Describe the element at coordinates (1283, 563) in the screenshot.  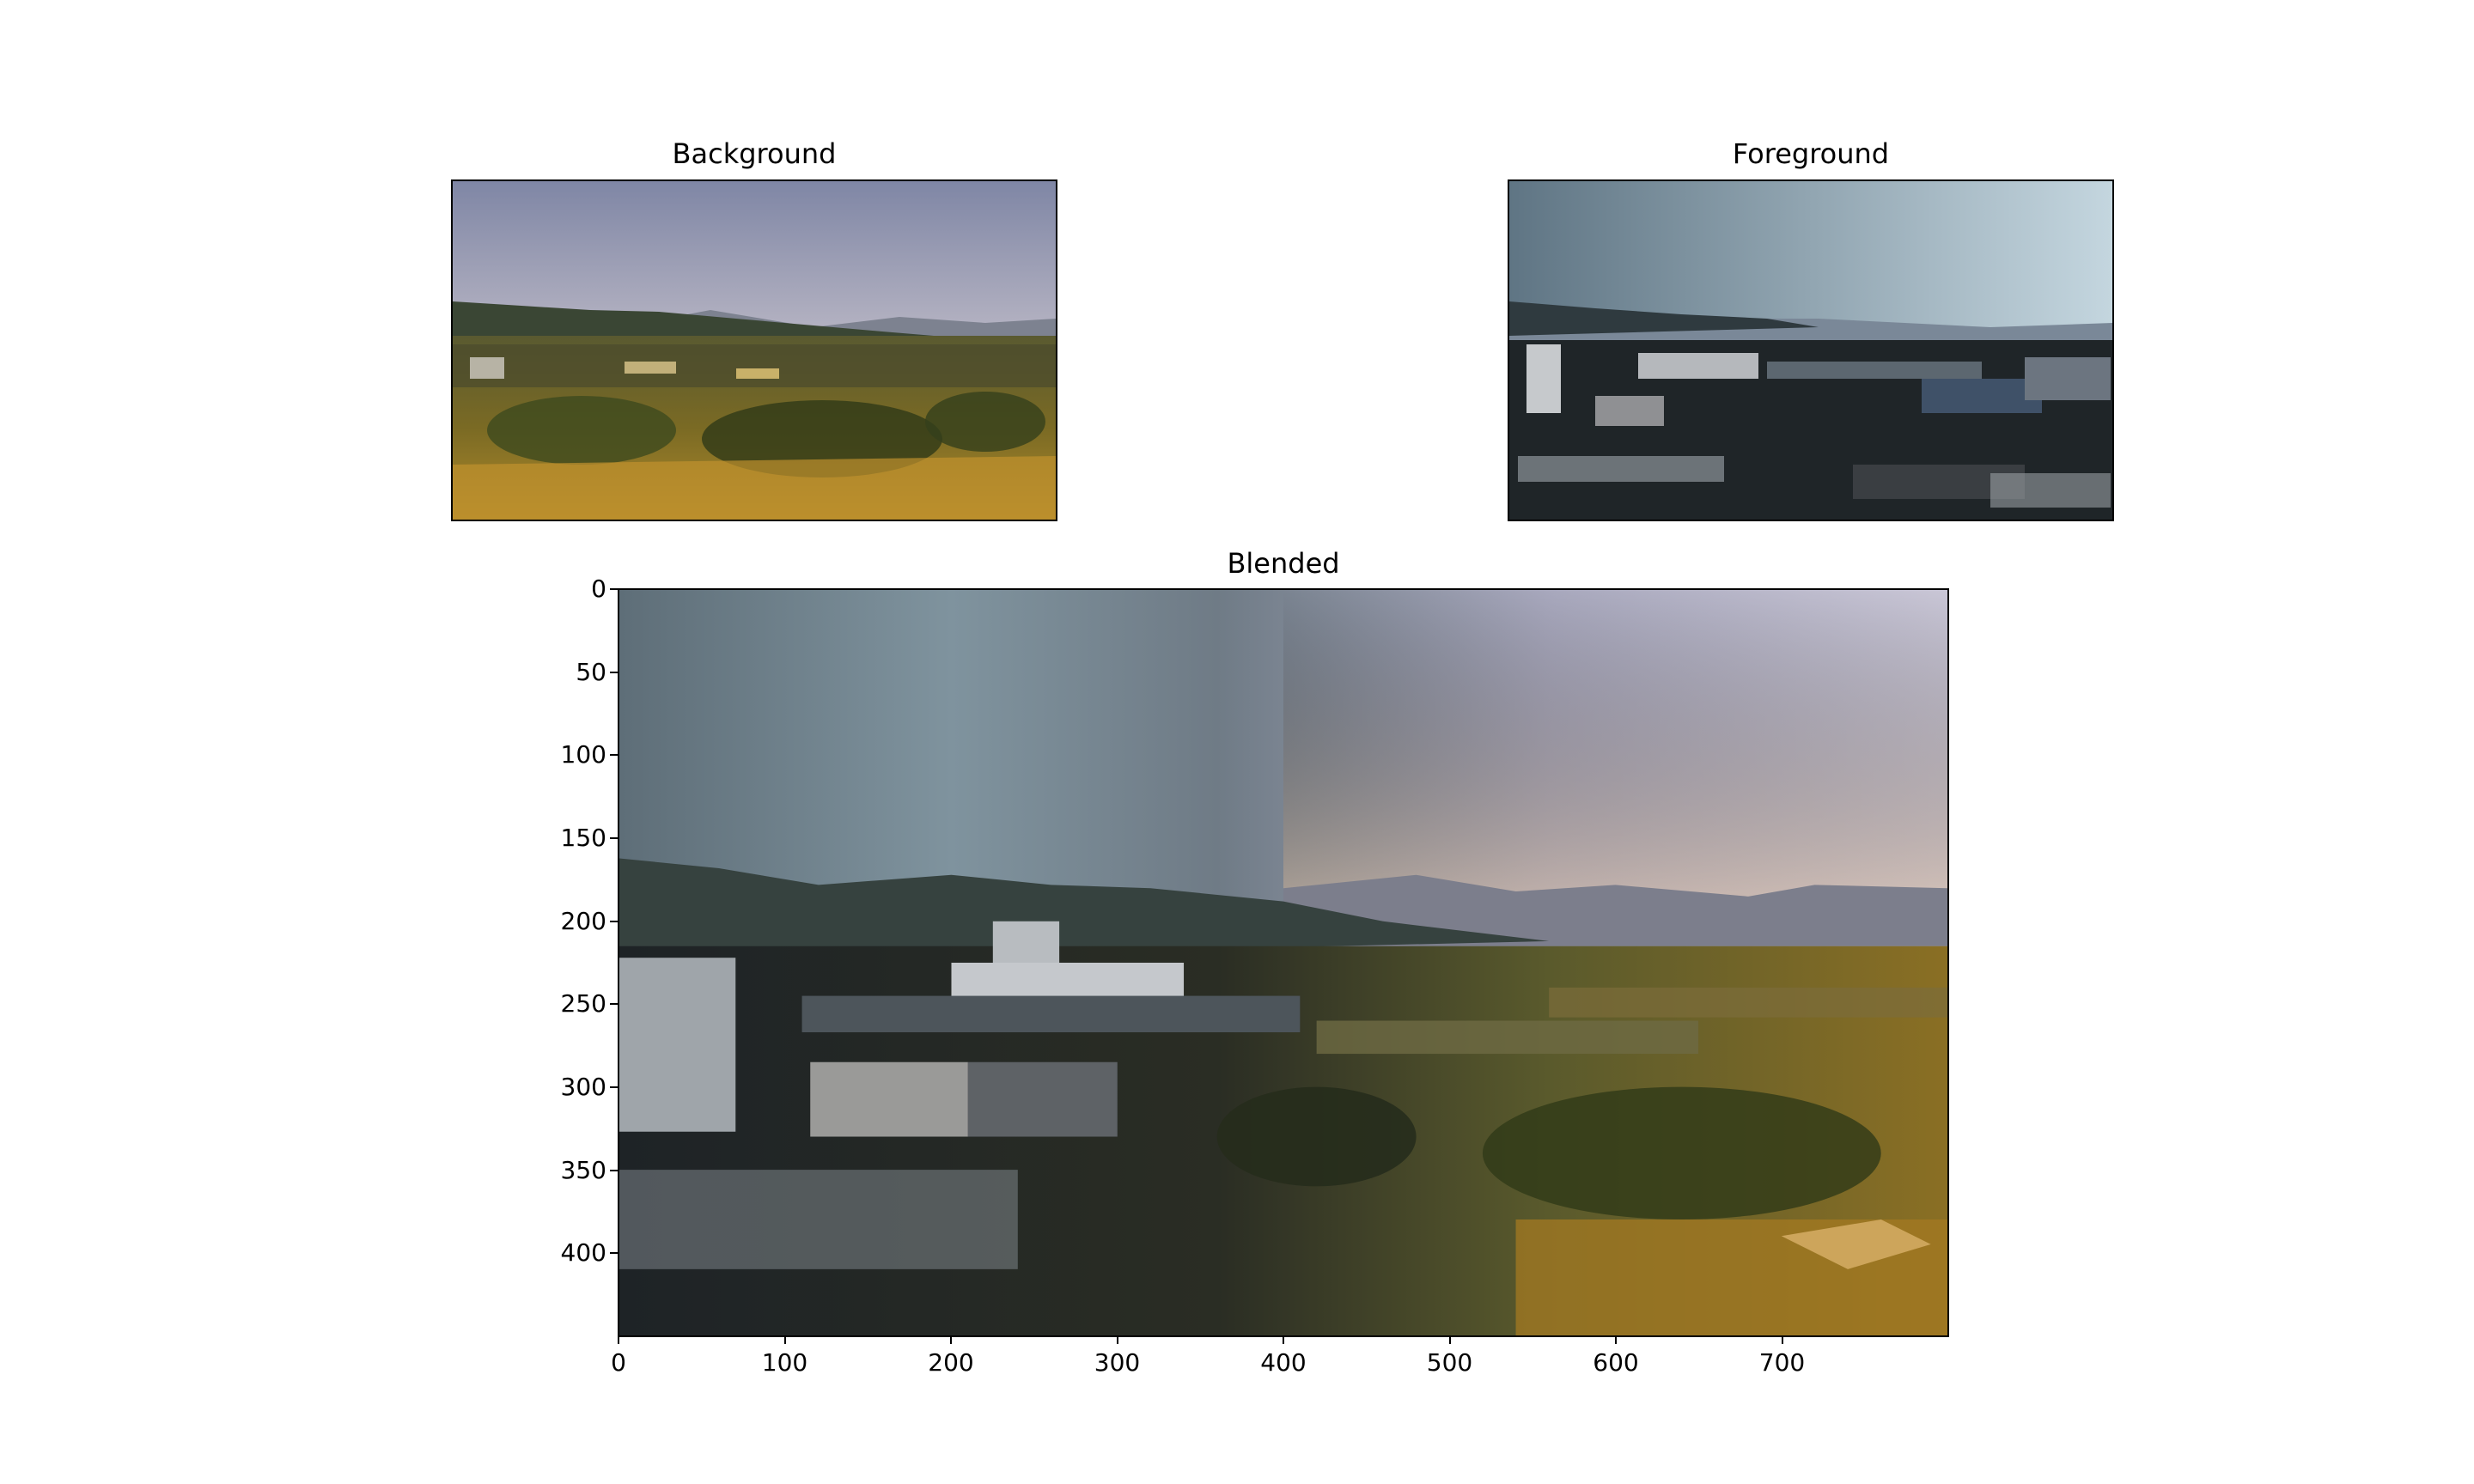
I see `blended-title: Blended` at that location.